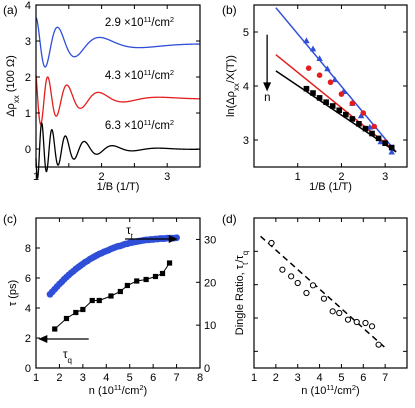  Describe the element at coordinates (28, 6) in the screenshot. I see `y-tick-label: 4` at that location.